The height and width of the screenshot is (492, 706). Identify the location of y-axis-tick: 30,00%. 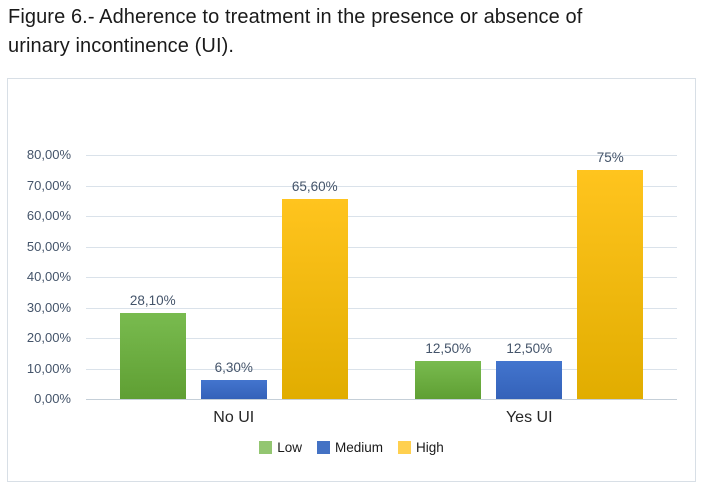
(48, 307).